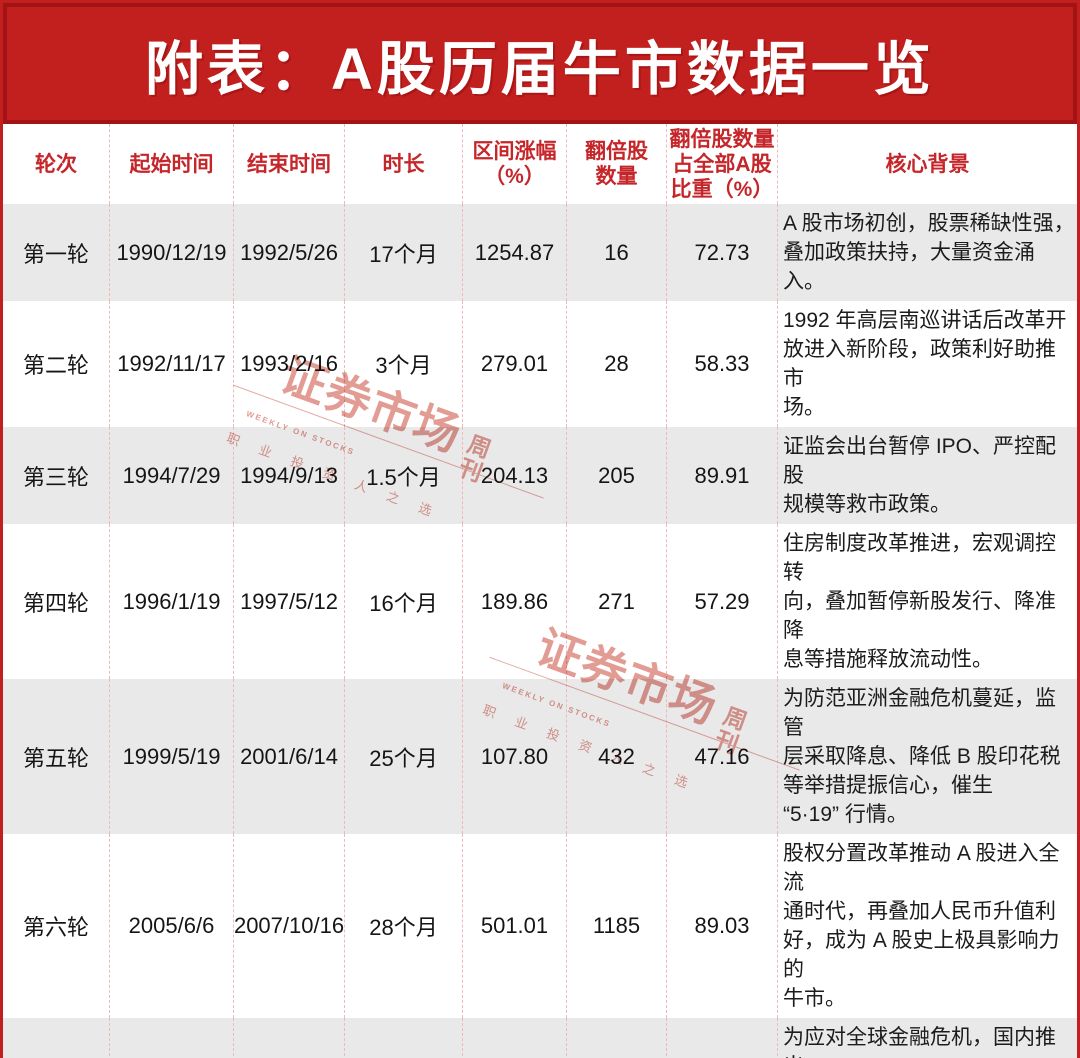 The width and height of the screenshot is (1080, 1058). I want to click on cell-end: 1993/2/16, so click(288, 364).